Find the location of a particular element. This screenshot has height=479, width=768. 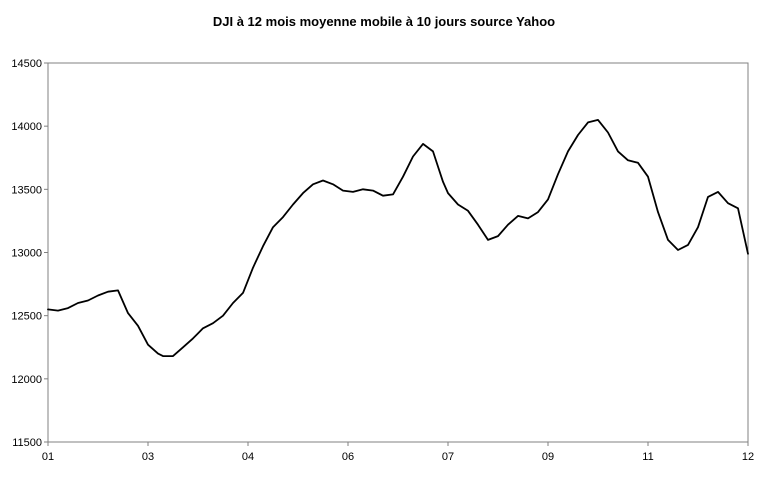

y-tick-label: 12500 is located at coordinates (26, 317).